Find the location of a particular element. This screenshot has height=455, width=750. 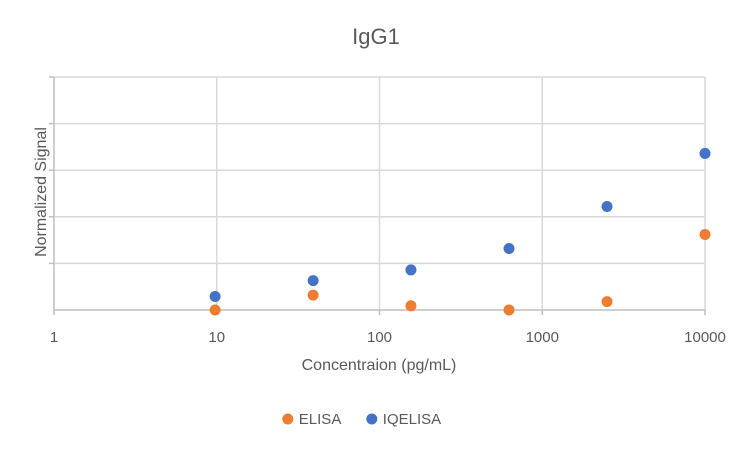

y-axis-label: Normalized Signal is located at coordinates (41, 192).